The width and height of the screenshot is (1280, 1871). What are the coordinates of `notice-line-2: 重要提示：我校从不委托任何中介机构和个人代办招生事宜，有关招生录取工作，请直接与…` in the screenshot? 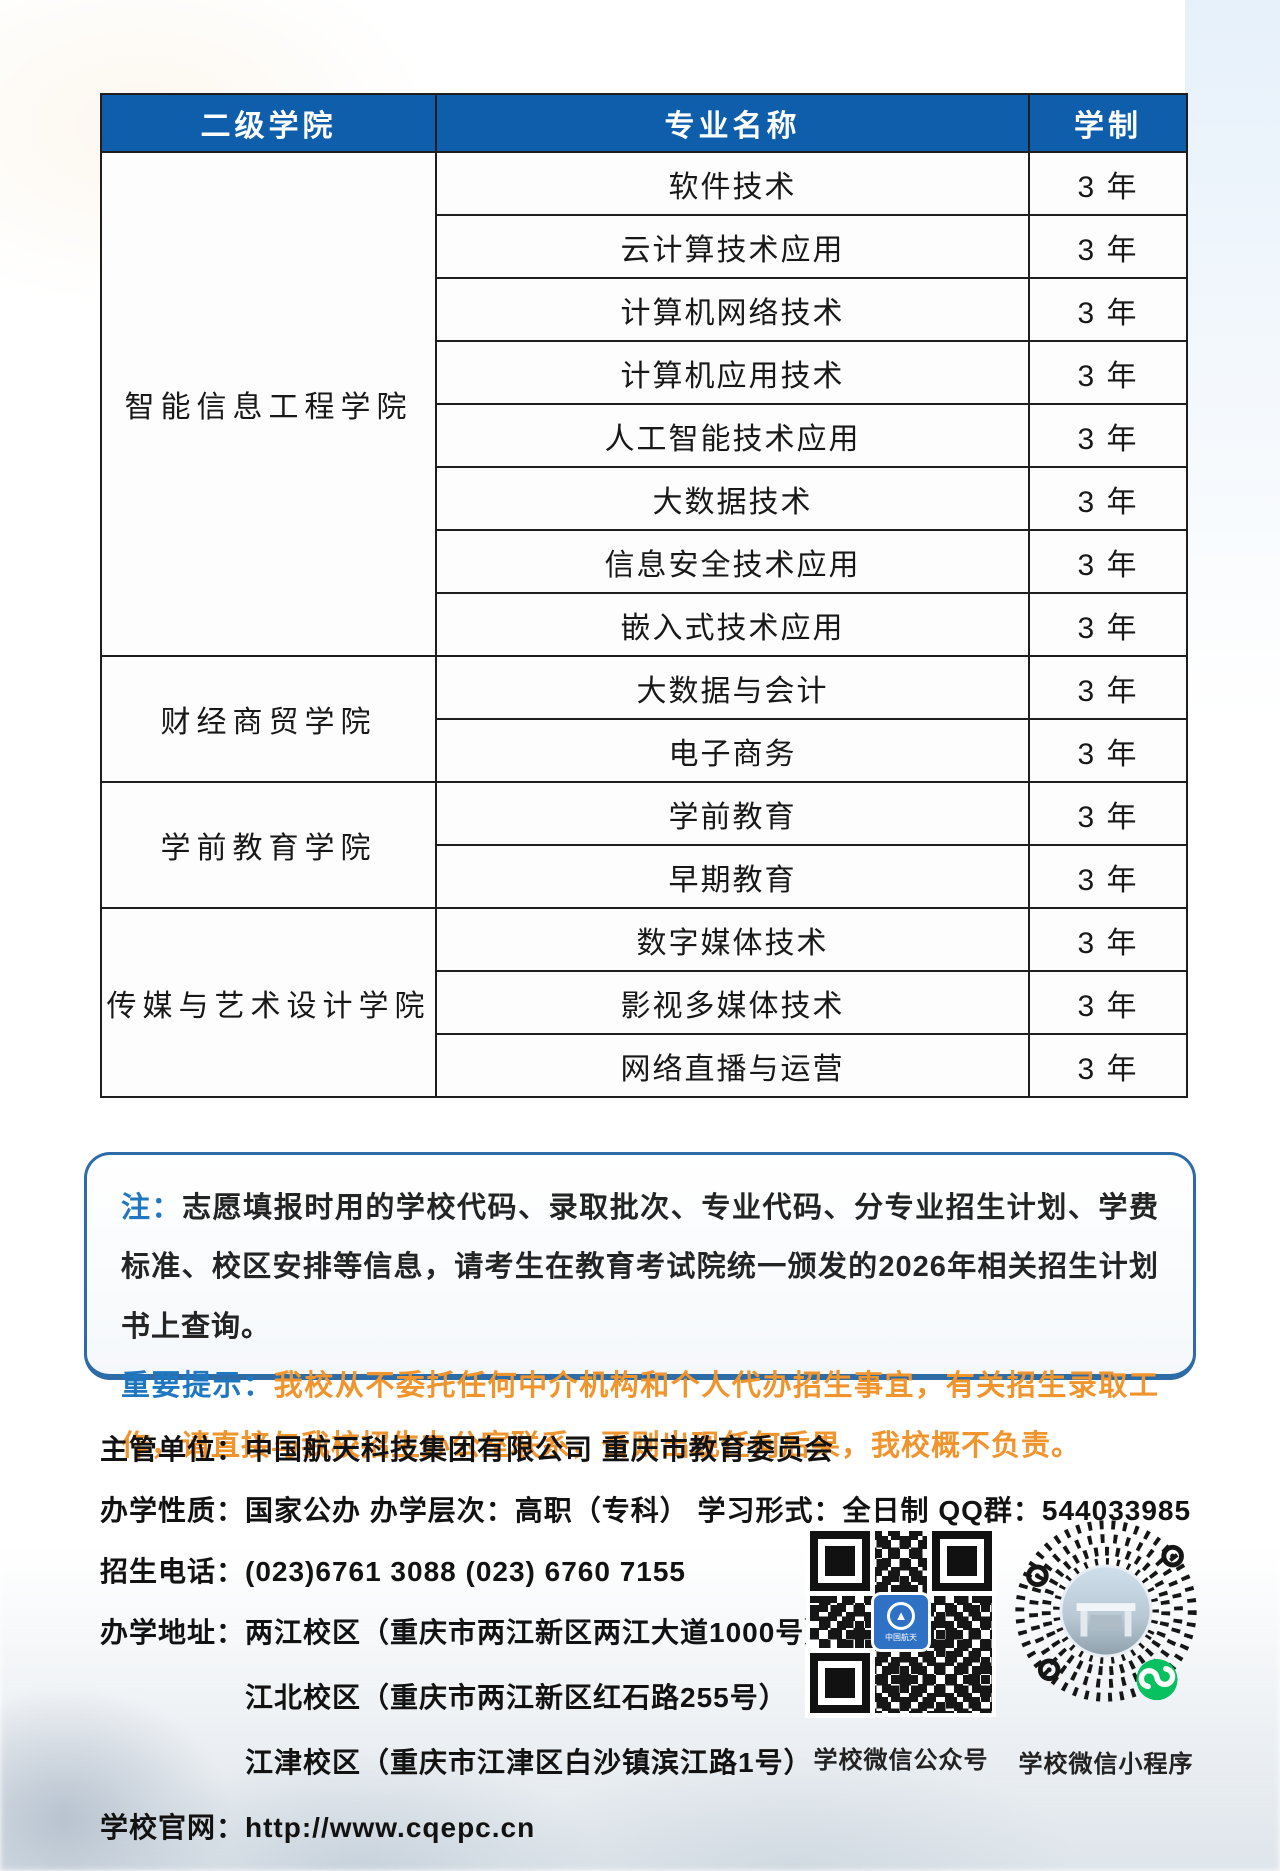 It's located at (640, 1416).